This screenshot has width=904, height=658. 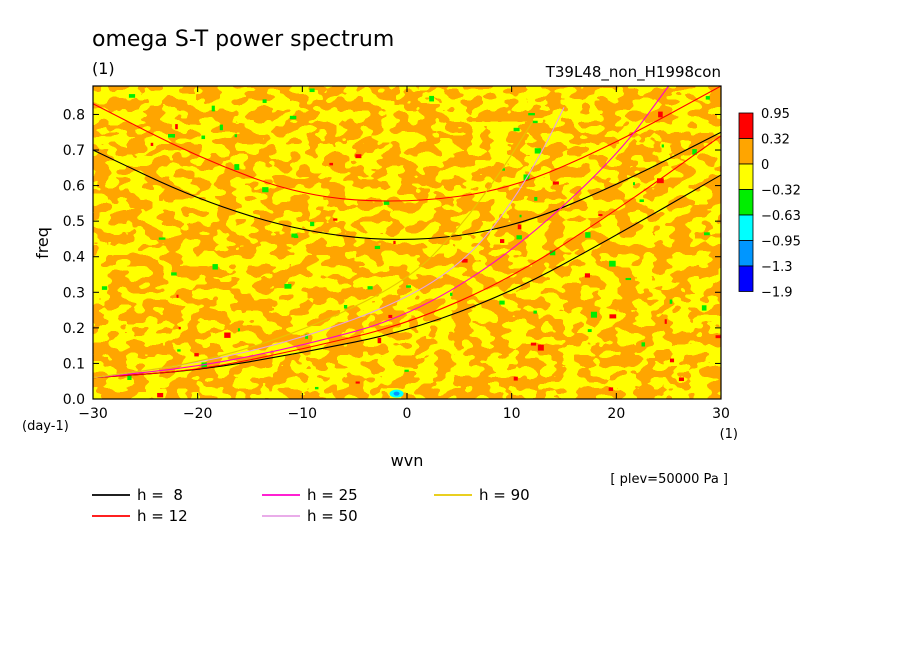 I want to click on experiment-label: T39L48_non_H1998con, so click(x=633, y=72).